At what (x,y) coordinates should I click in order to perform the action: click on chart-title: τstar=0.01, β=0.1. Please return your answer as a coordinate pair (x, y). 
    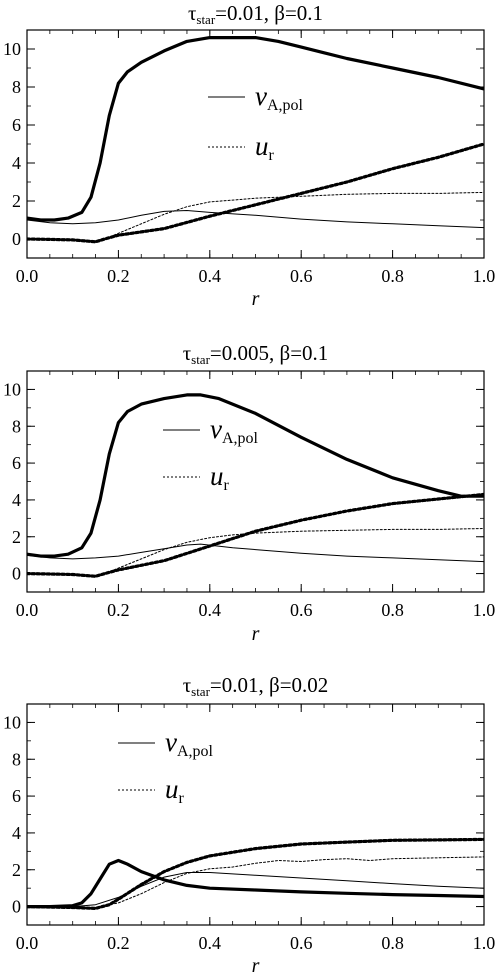
    Looking at the image, I should click on (255, 14).